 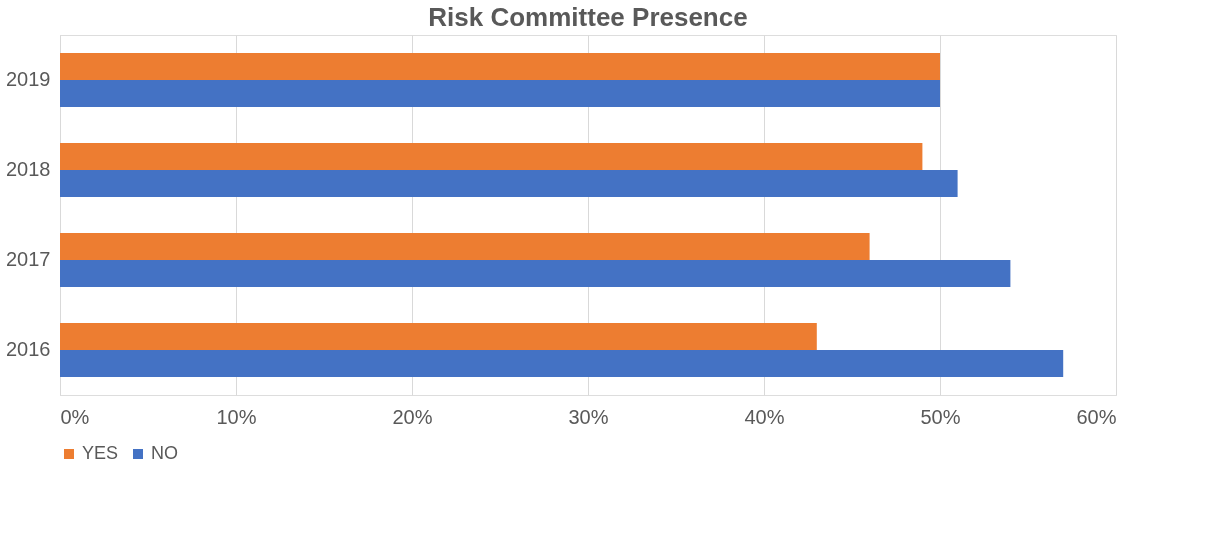 I want to click on y-tick-label: 2019, so click(x=28, y=79).